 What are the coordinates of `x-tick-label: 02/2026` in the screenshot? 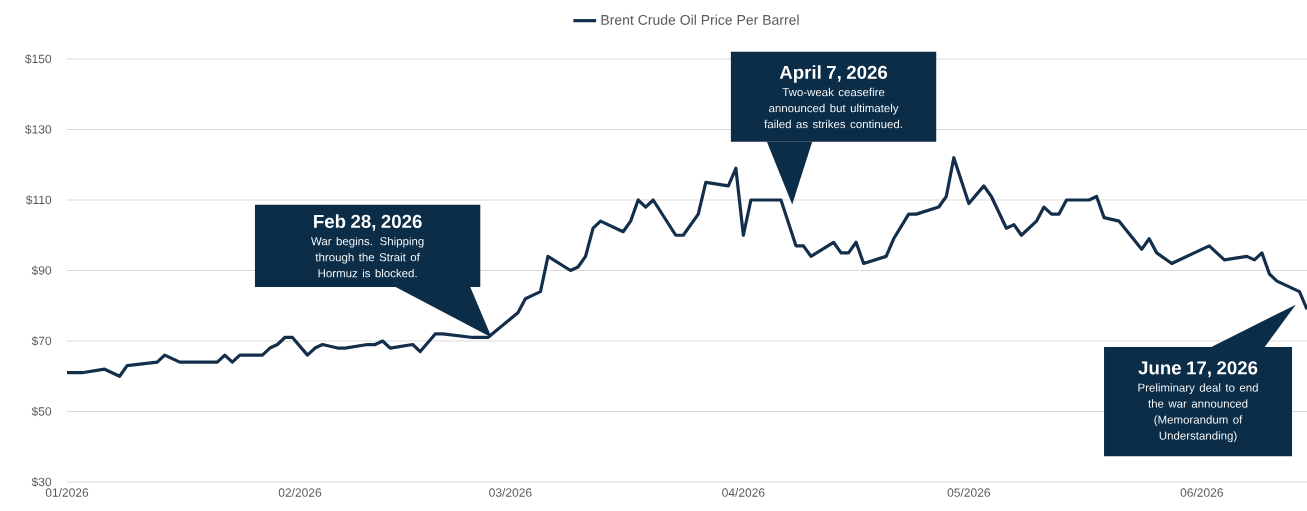 It's located at (300, 492).